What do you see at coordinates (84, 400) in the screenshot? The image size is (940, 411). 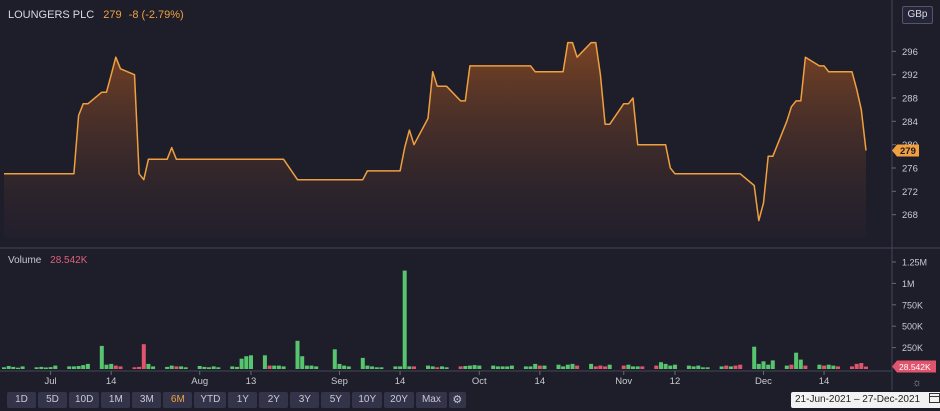 I see `range-button-10d: 10D` at bounding box center [84, 400].